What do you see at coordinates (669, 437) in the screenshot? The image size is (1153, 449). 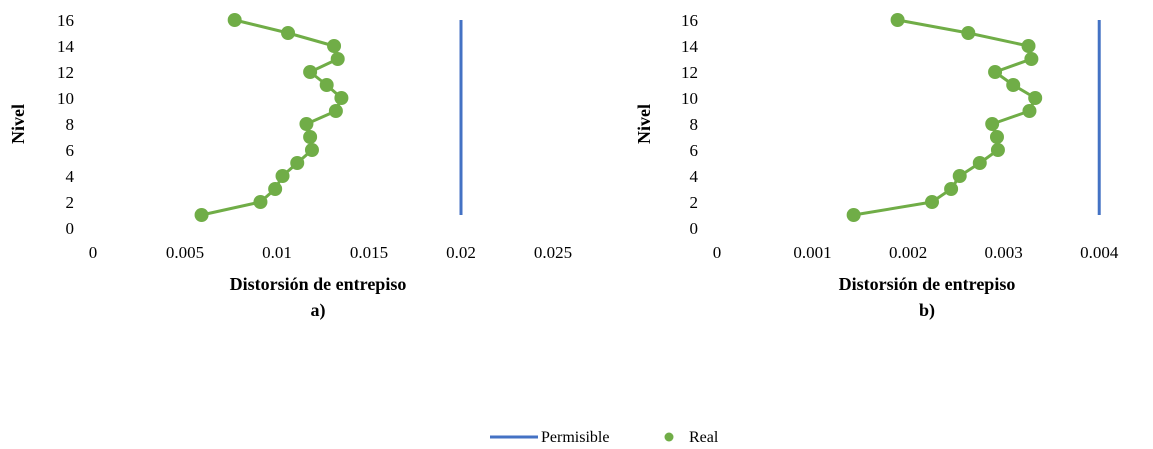 I see `legend-swatch-real` at bounding box center [669, 437].